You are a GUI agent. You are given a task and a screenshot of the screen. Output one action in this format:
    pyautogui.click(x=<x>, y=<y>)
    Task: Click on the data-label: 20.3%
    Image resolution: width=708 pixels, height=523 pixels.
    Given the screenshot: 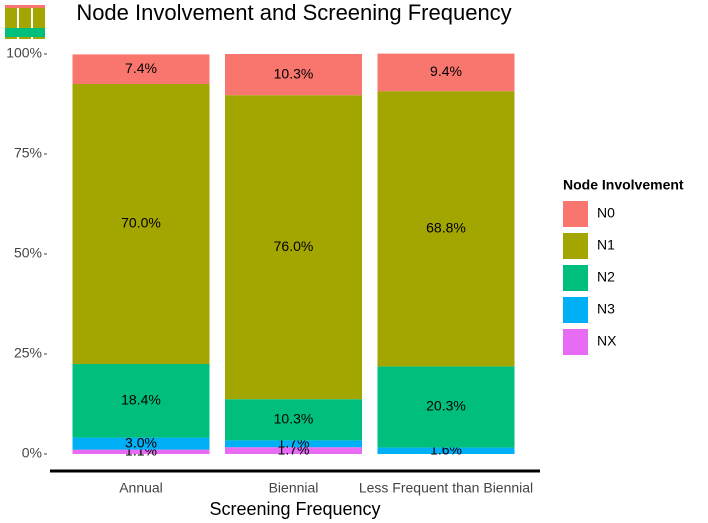 What is the action you would take?
    pyautogui.click(x=446, y=406)
    